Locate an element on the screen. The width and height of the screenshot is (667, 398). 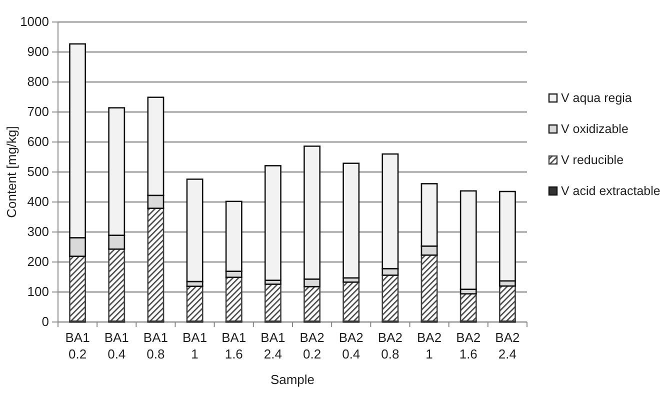
y-tick-label: 1000 is located at coordinates (34, 22).